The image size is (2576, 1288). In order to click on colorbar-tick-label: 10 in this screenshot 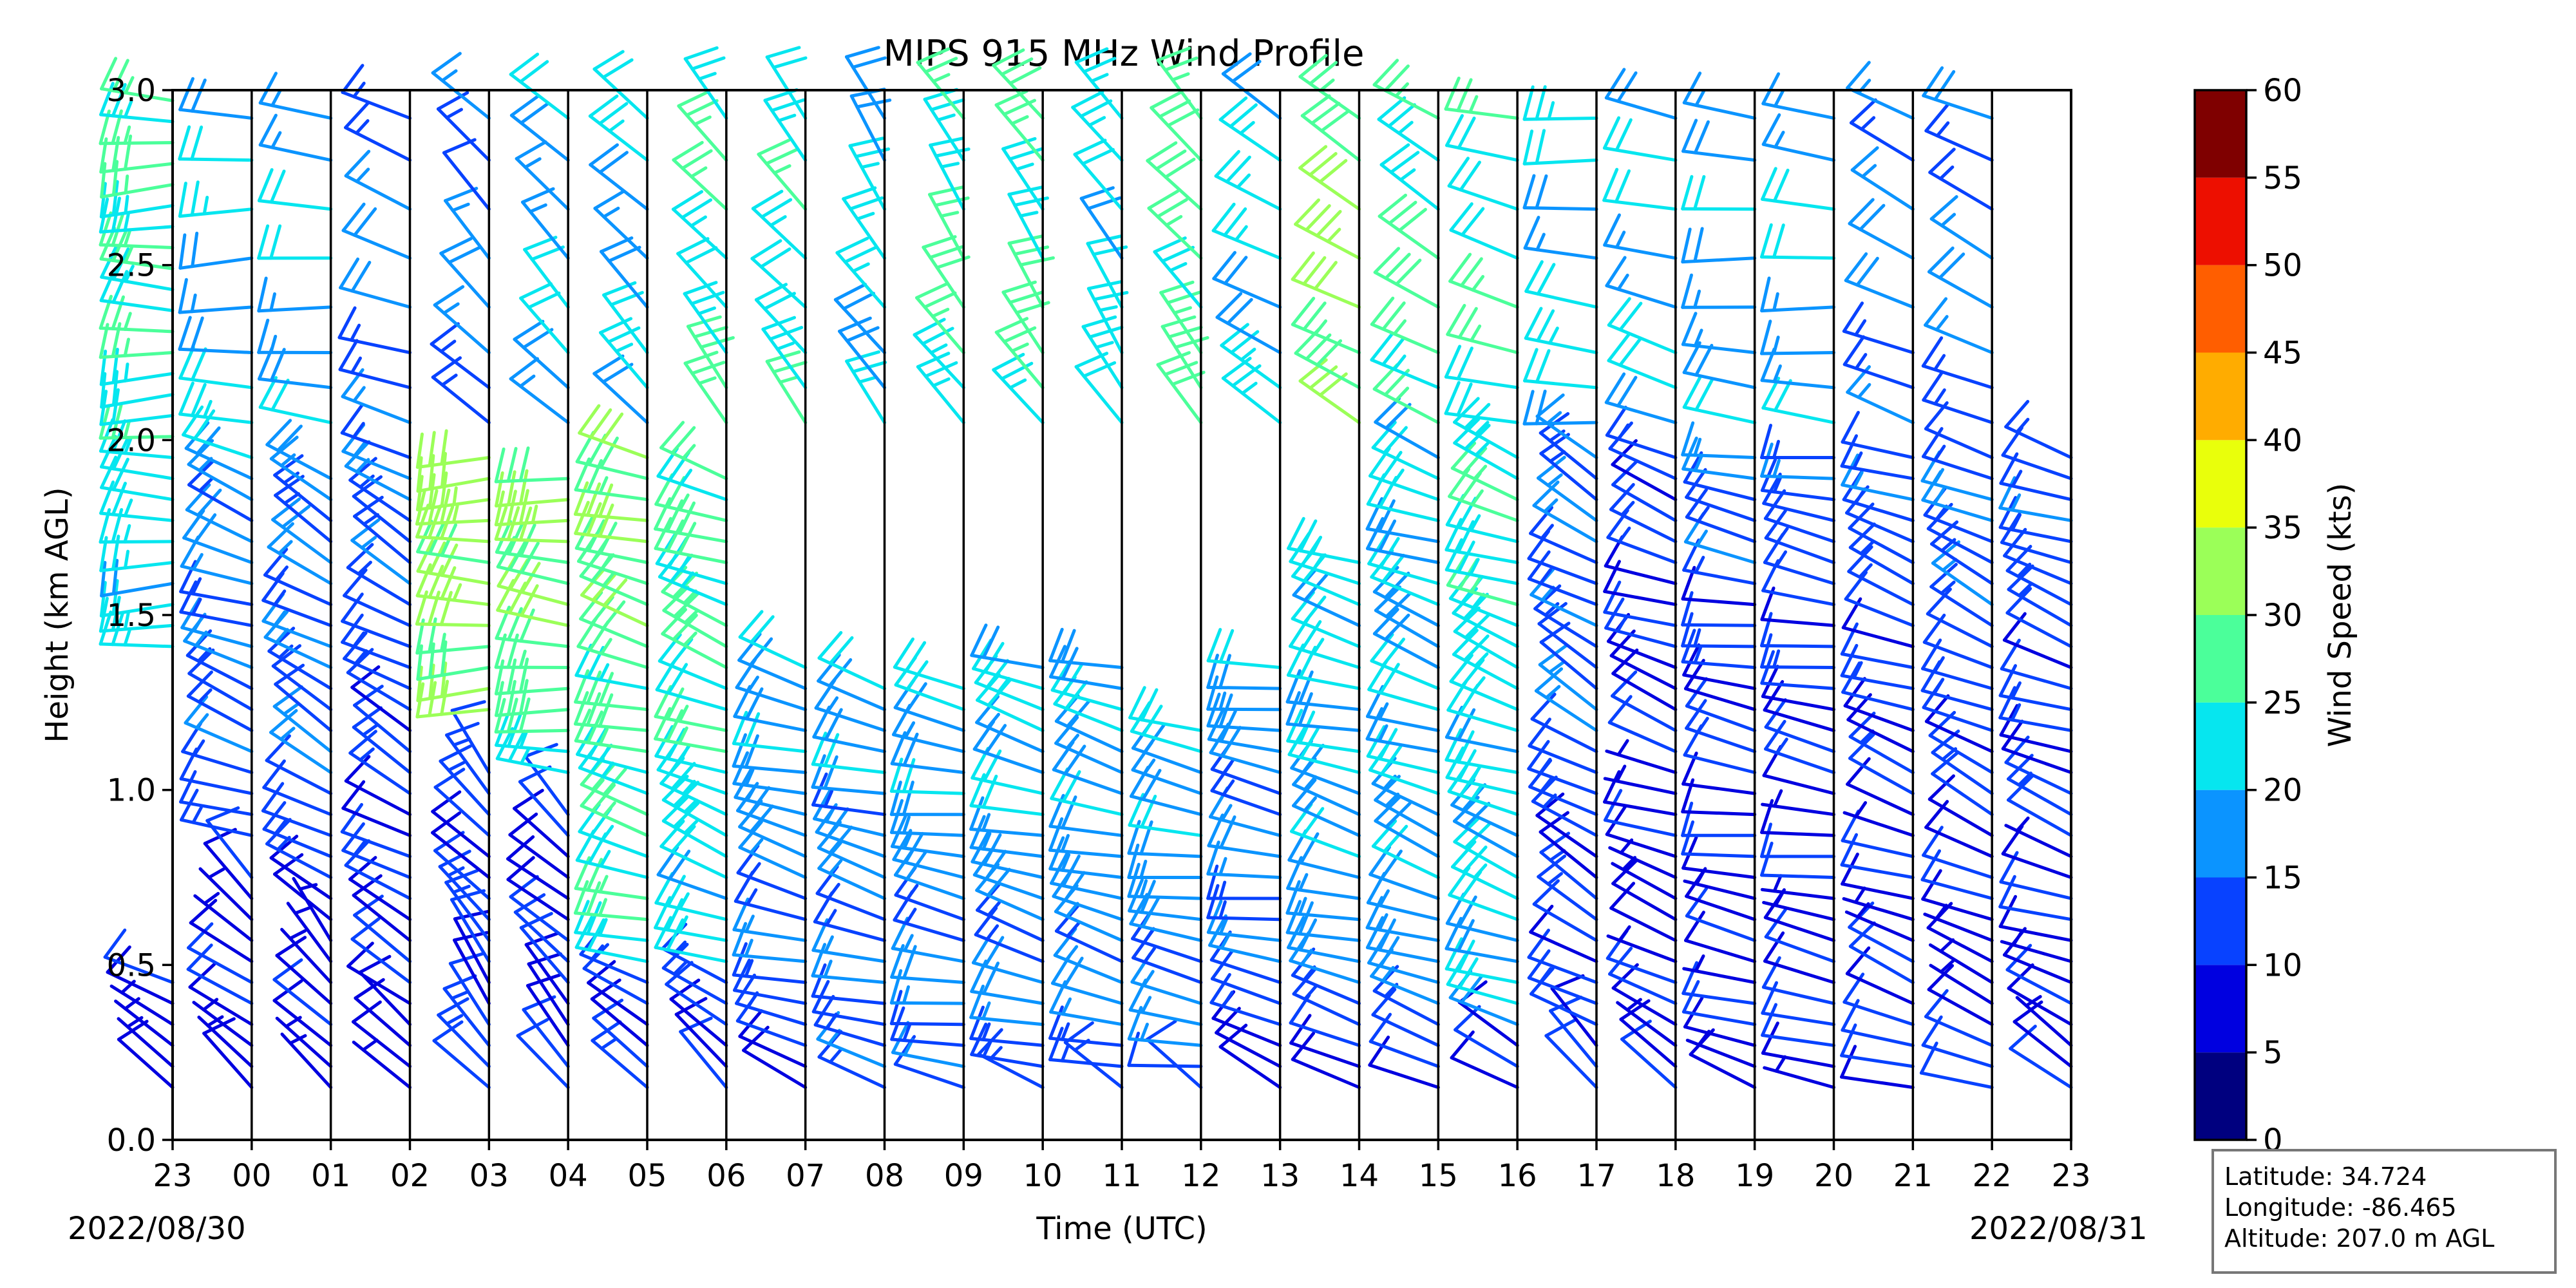, I will do `click(2282, 965)`.